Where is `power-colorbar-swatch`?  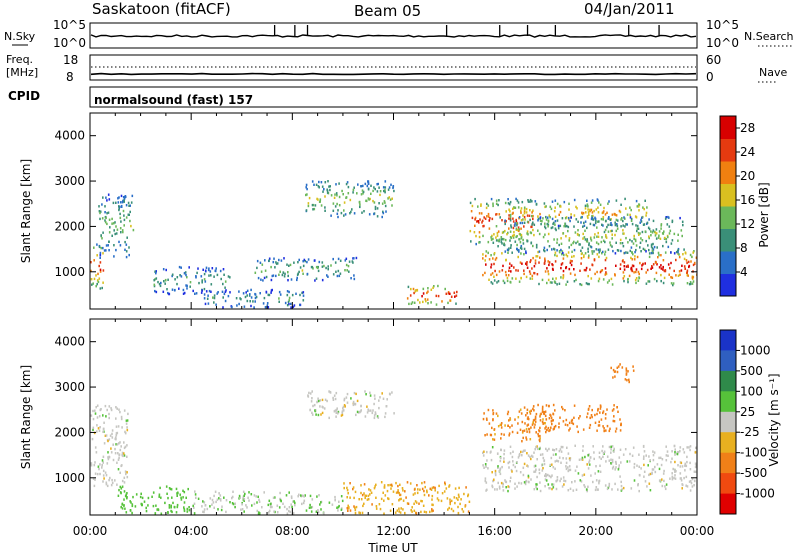 power-colorbar-swatch is located at coordinates (728, 262).